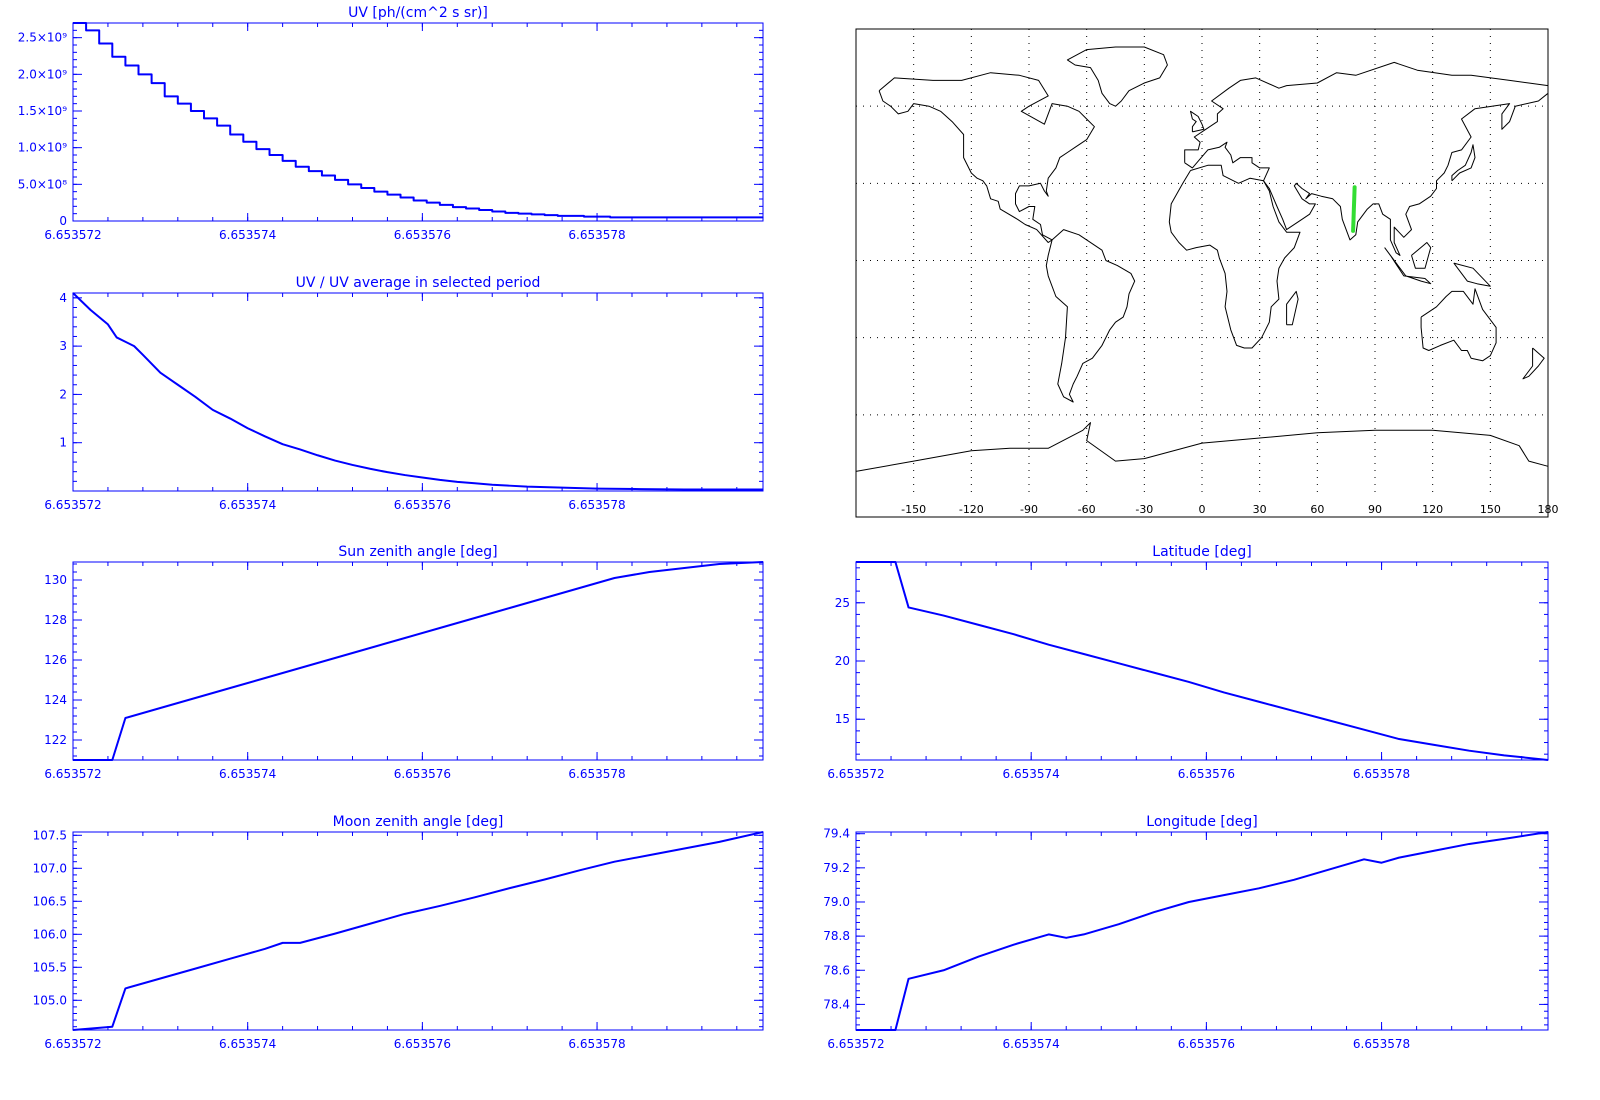 The width and height of the screenshot is (1600, 1100). Describe the element at coordinates (836, 936) in the screenshot. I see `y-tick-label: 78.8` at that location.